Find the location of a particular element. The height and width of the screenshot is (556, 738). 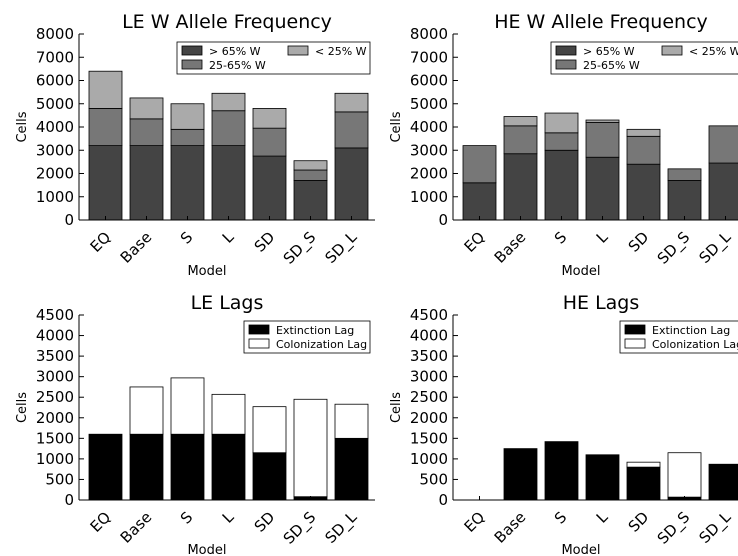

bar-sd-l-extinction-lag is located at coordinates (351, 469).